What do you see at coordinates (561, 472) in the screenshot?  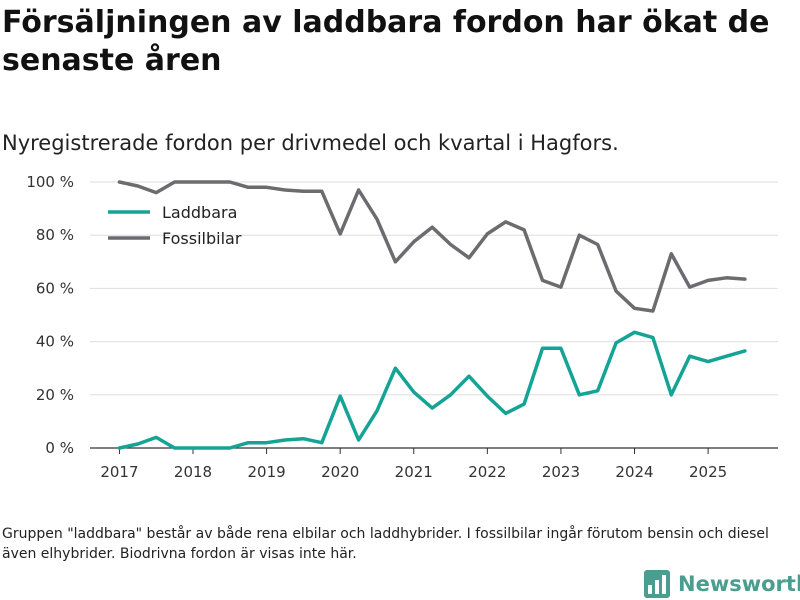 I see `x-tick-label-2023: 2023` at bounding box center [561, 472].